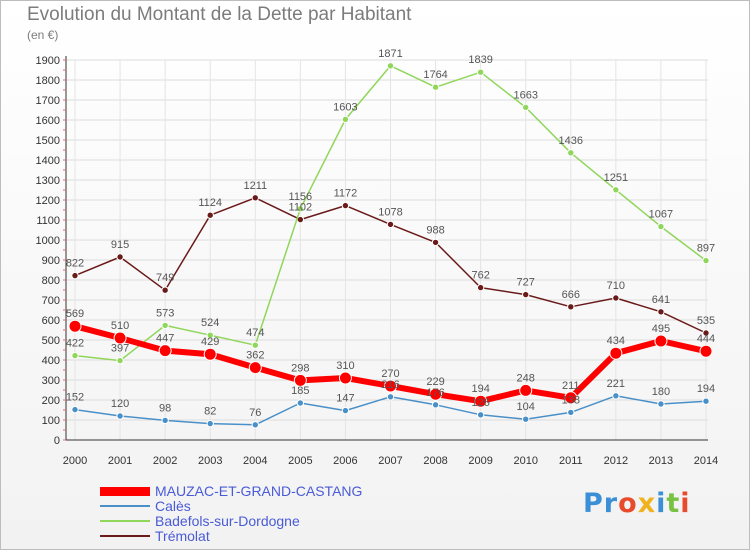  What do you see at coordinates (526, 283) in the screenshot?
I see `data-label: 727` at bounding box center [526, 283].